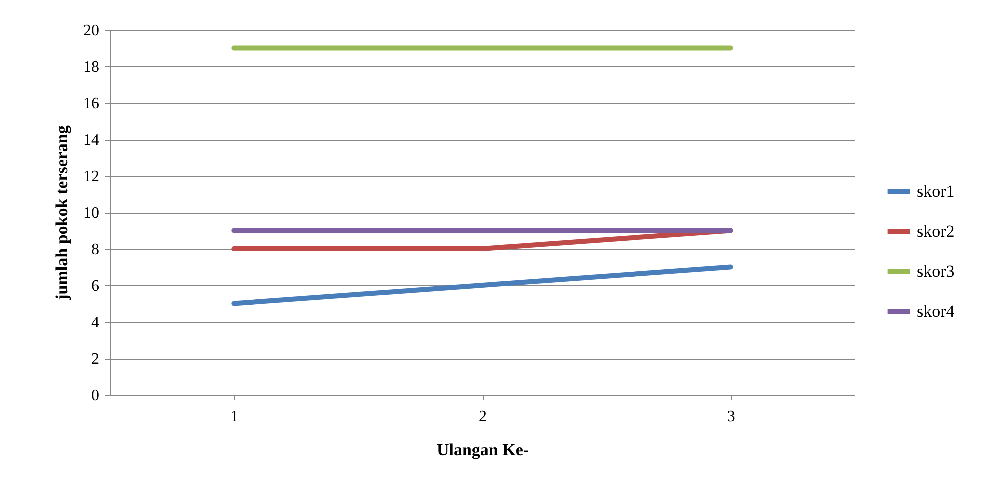 The width and height of the screenshot is (998, 489). What do you see at coordinates (62, 213) in the screenshot?
I see `y-axis-title: jumlah pokok terserang` at bounding box center [62, 213].